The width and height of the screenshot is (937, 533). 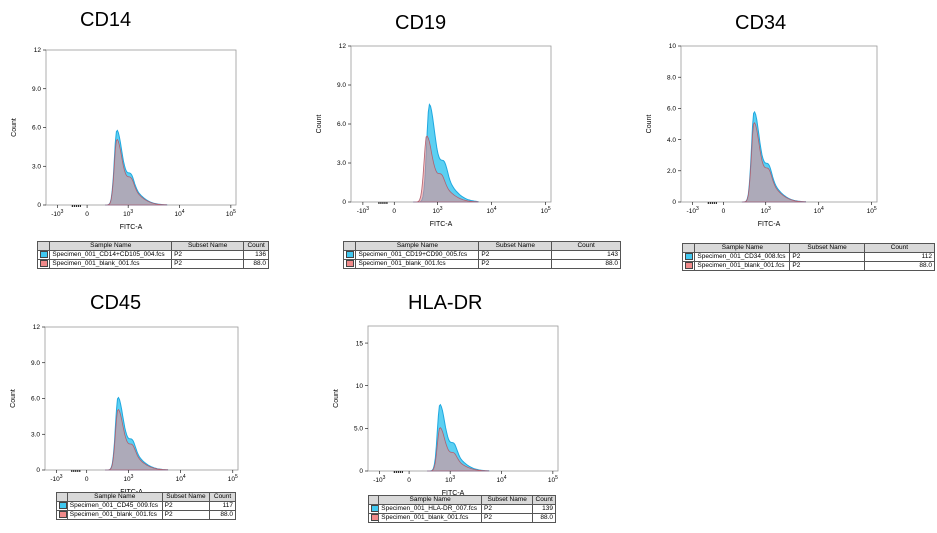 I want to click on y-tick-label: 12, so click(x=343, y=46).